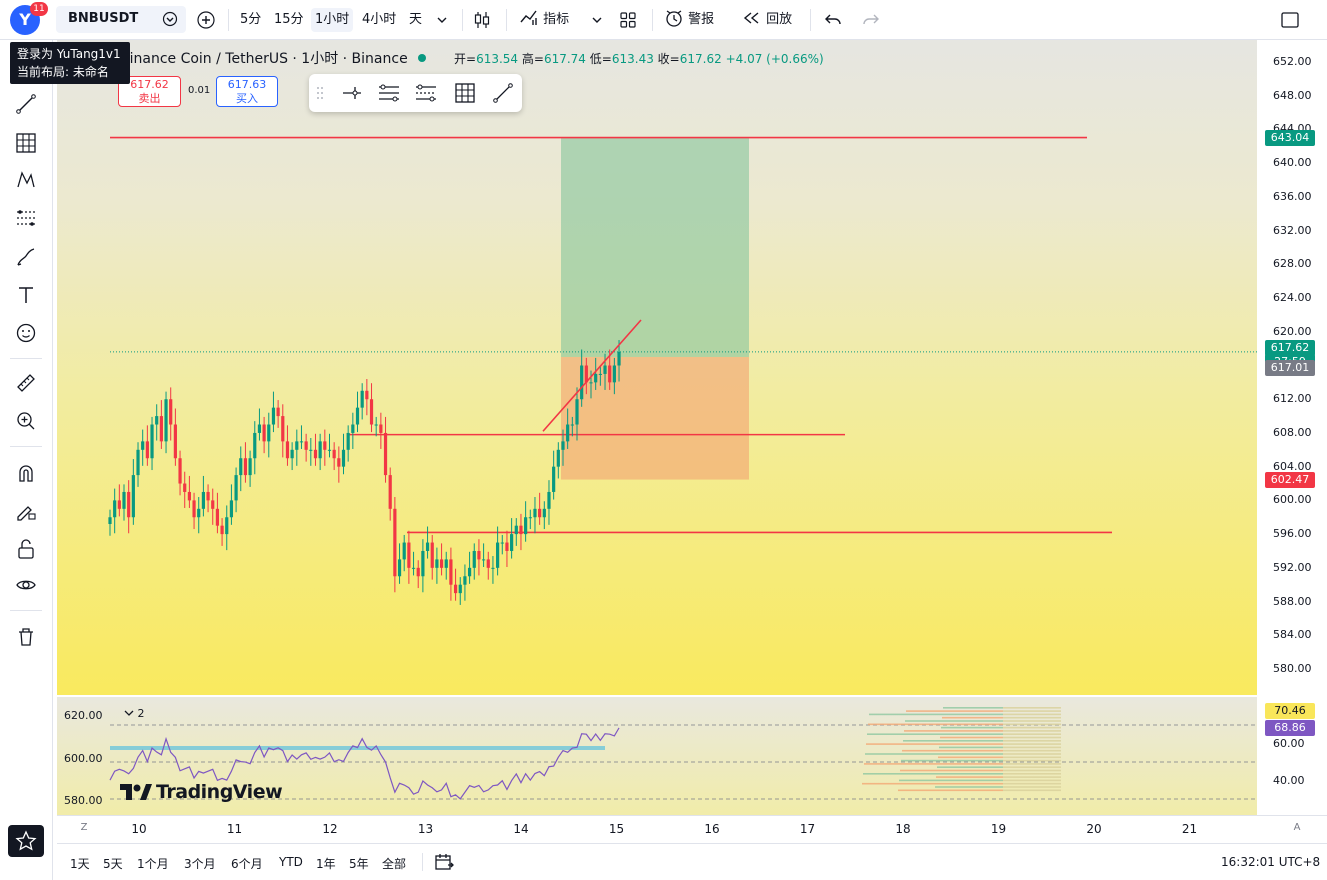 This screenshot has height=880, width=1327. What do you see at coordinates (416, 19) in the screenshot?
I see `interval-1d: 天` at bounding box center [416, 19].